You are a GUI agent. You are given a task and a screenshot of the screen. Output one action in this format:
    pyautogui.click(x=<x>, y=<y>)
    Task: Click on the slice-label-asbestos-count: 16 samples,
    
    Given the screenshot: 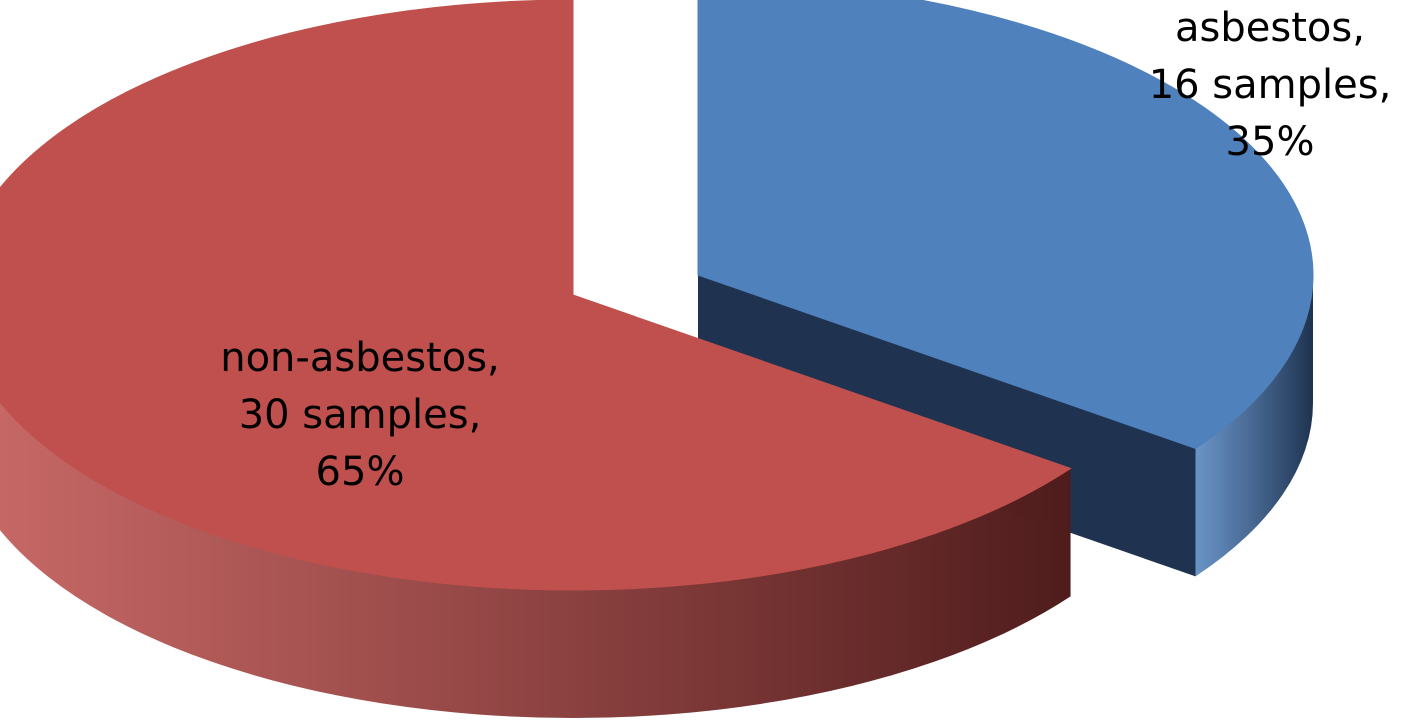 What is the action you would take?
    pyautogui.click(x=1270, y=85)
    